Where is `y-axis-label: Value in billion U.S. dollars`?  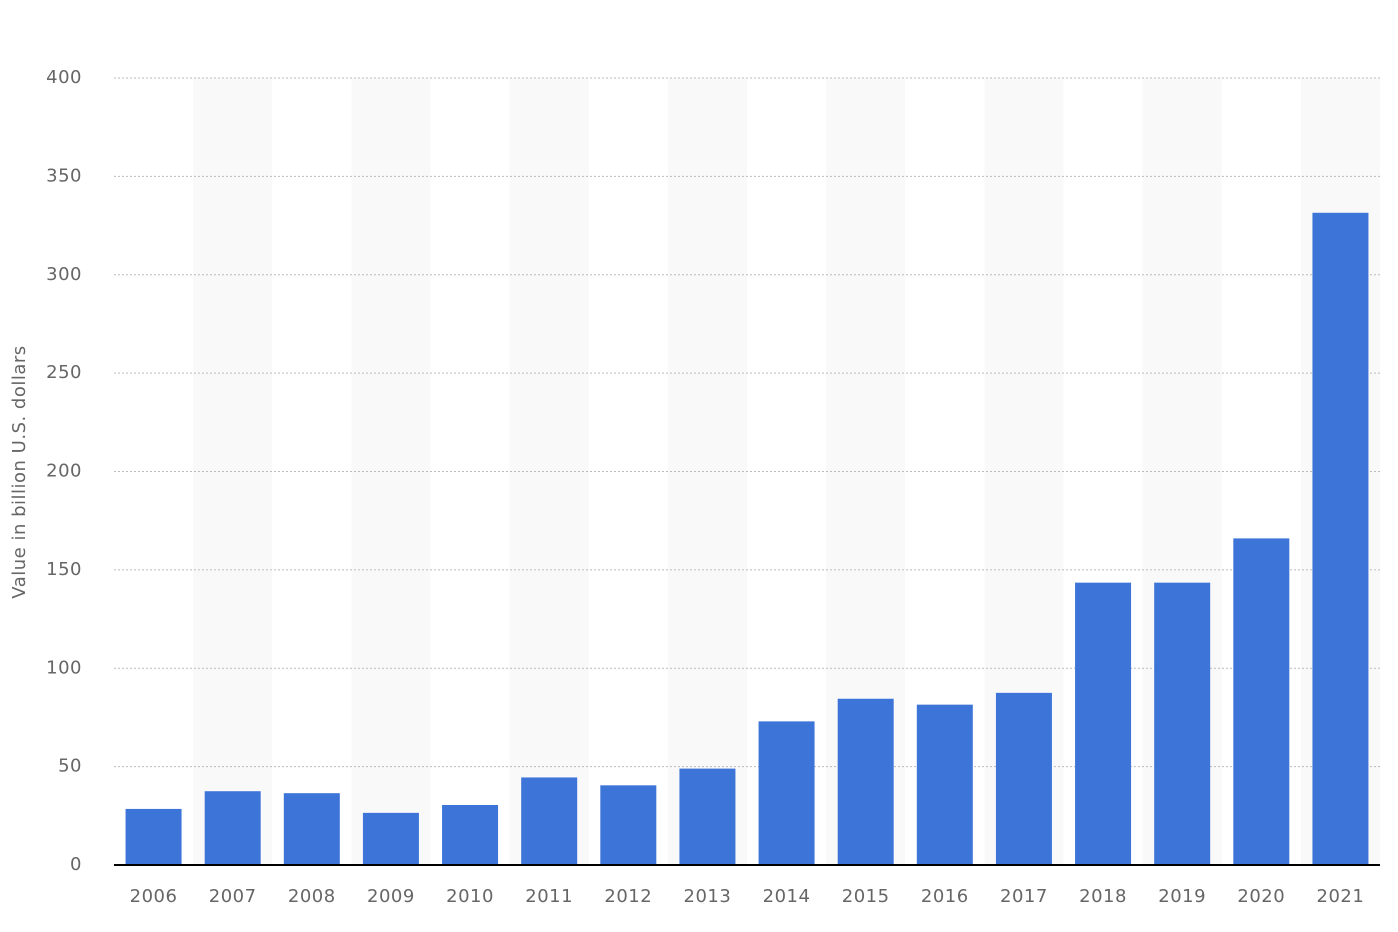 y-axis-label: Value in billion U.S. dollars is located at coordinates (19, 471).